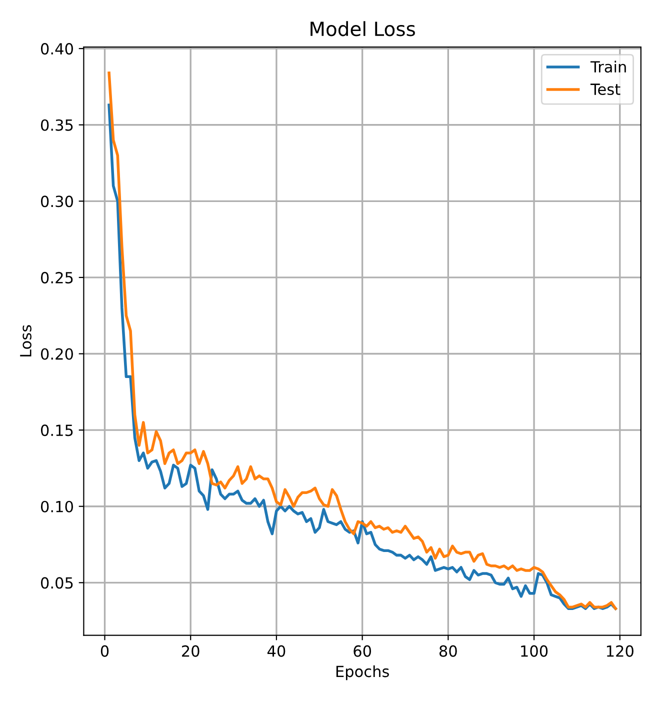 This screenshot has height=702, width=654. What do you see at coordinates (605, 90) in the screenshot?
I see `legend-label: Test` at bounding box center [605, 90].